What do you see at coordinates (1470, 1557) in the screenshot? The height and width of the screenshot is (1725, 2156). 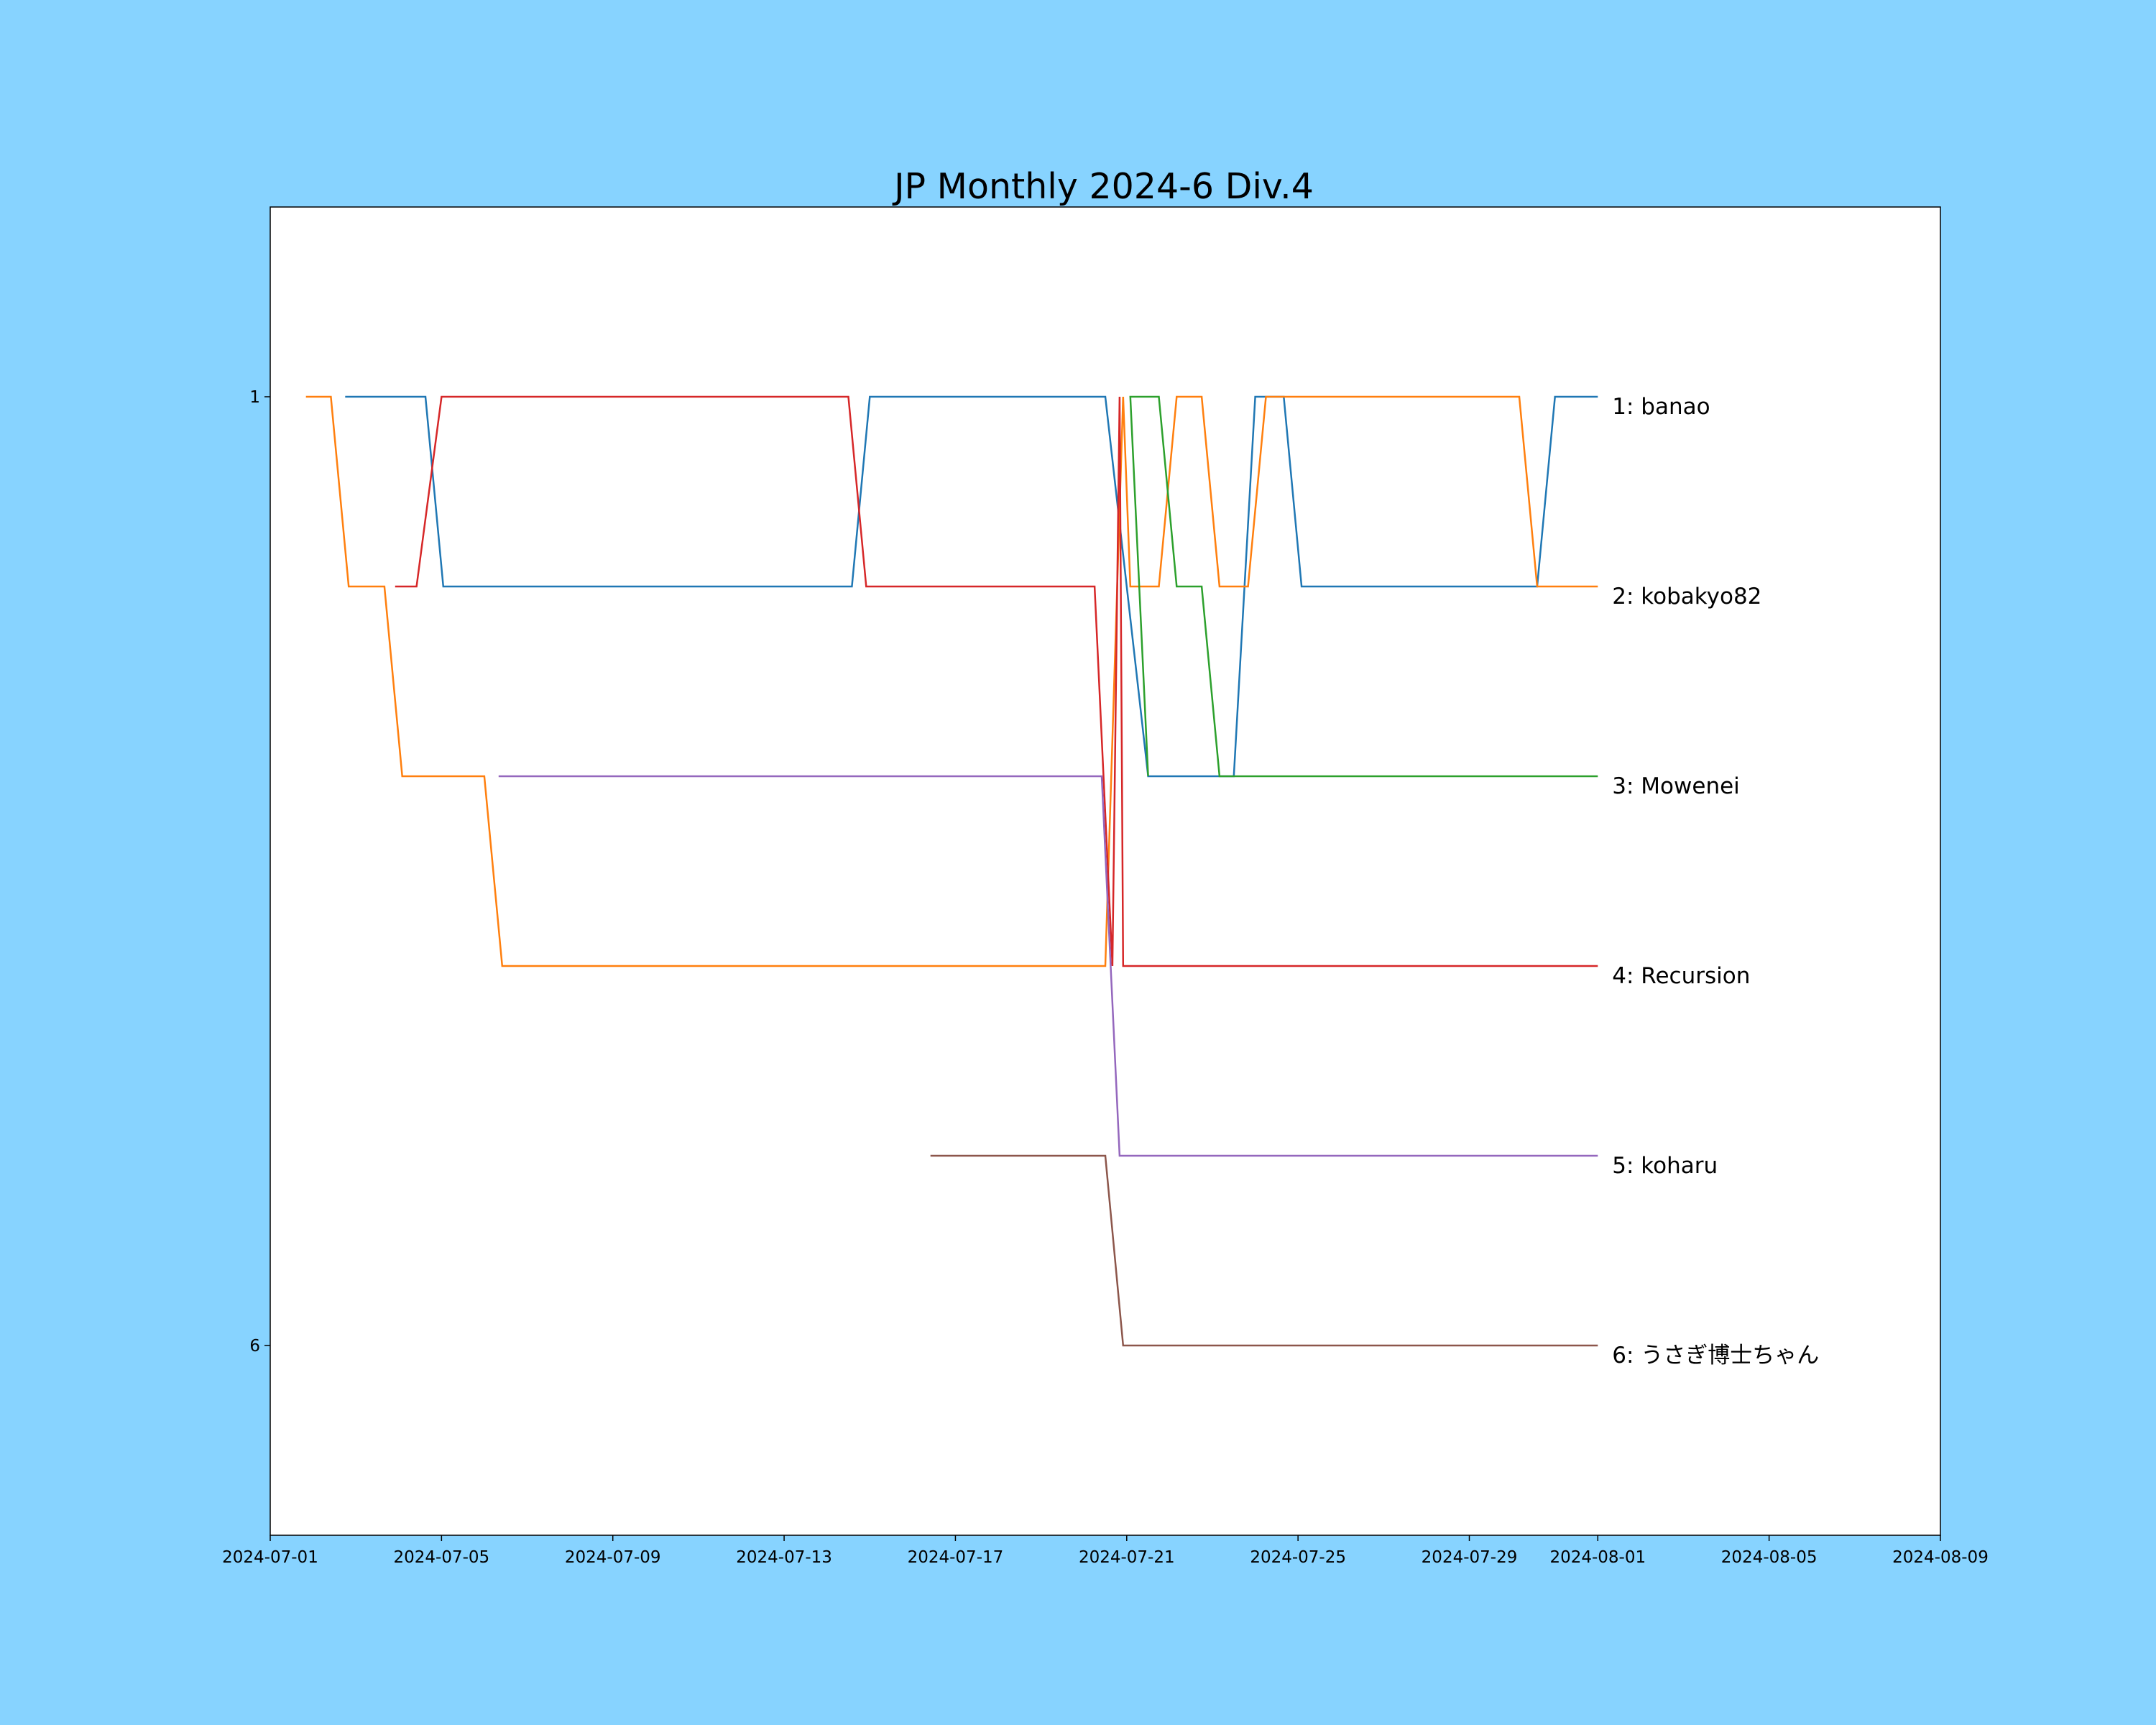 I see `x-tick-label: 2024-07-29` at bounding box center [1470, 1557].